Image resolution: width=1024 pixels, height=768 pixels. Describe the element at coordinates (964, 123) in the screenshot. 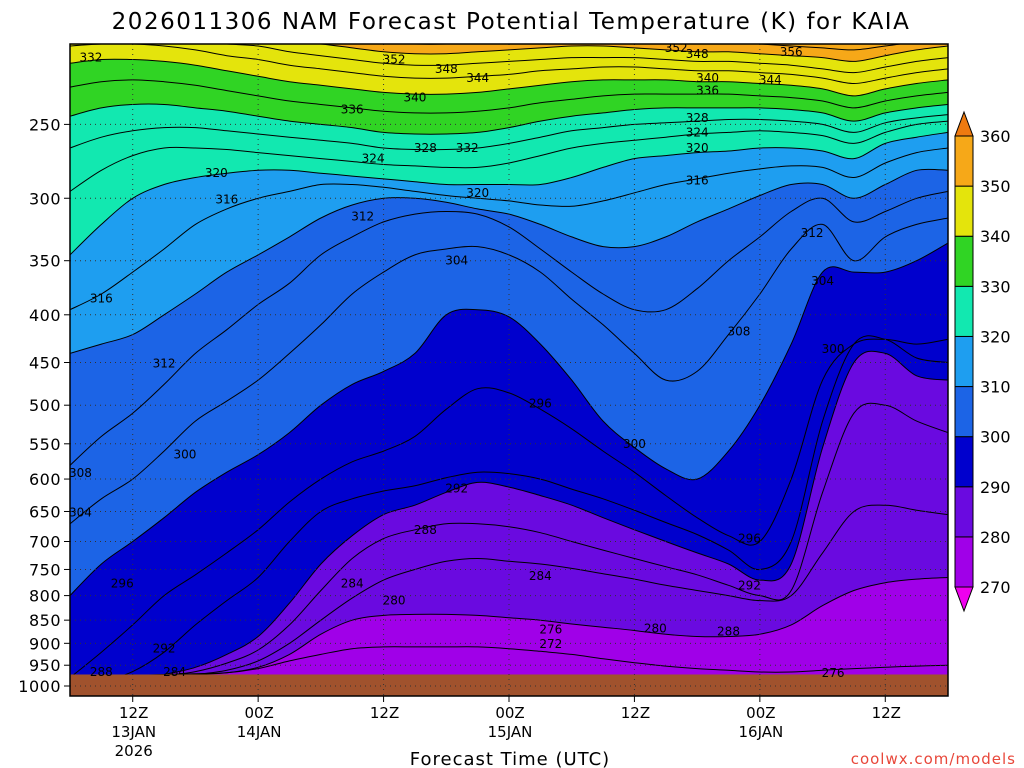

I see `colorbar-upper-arrow` at that location.